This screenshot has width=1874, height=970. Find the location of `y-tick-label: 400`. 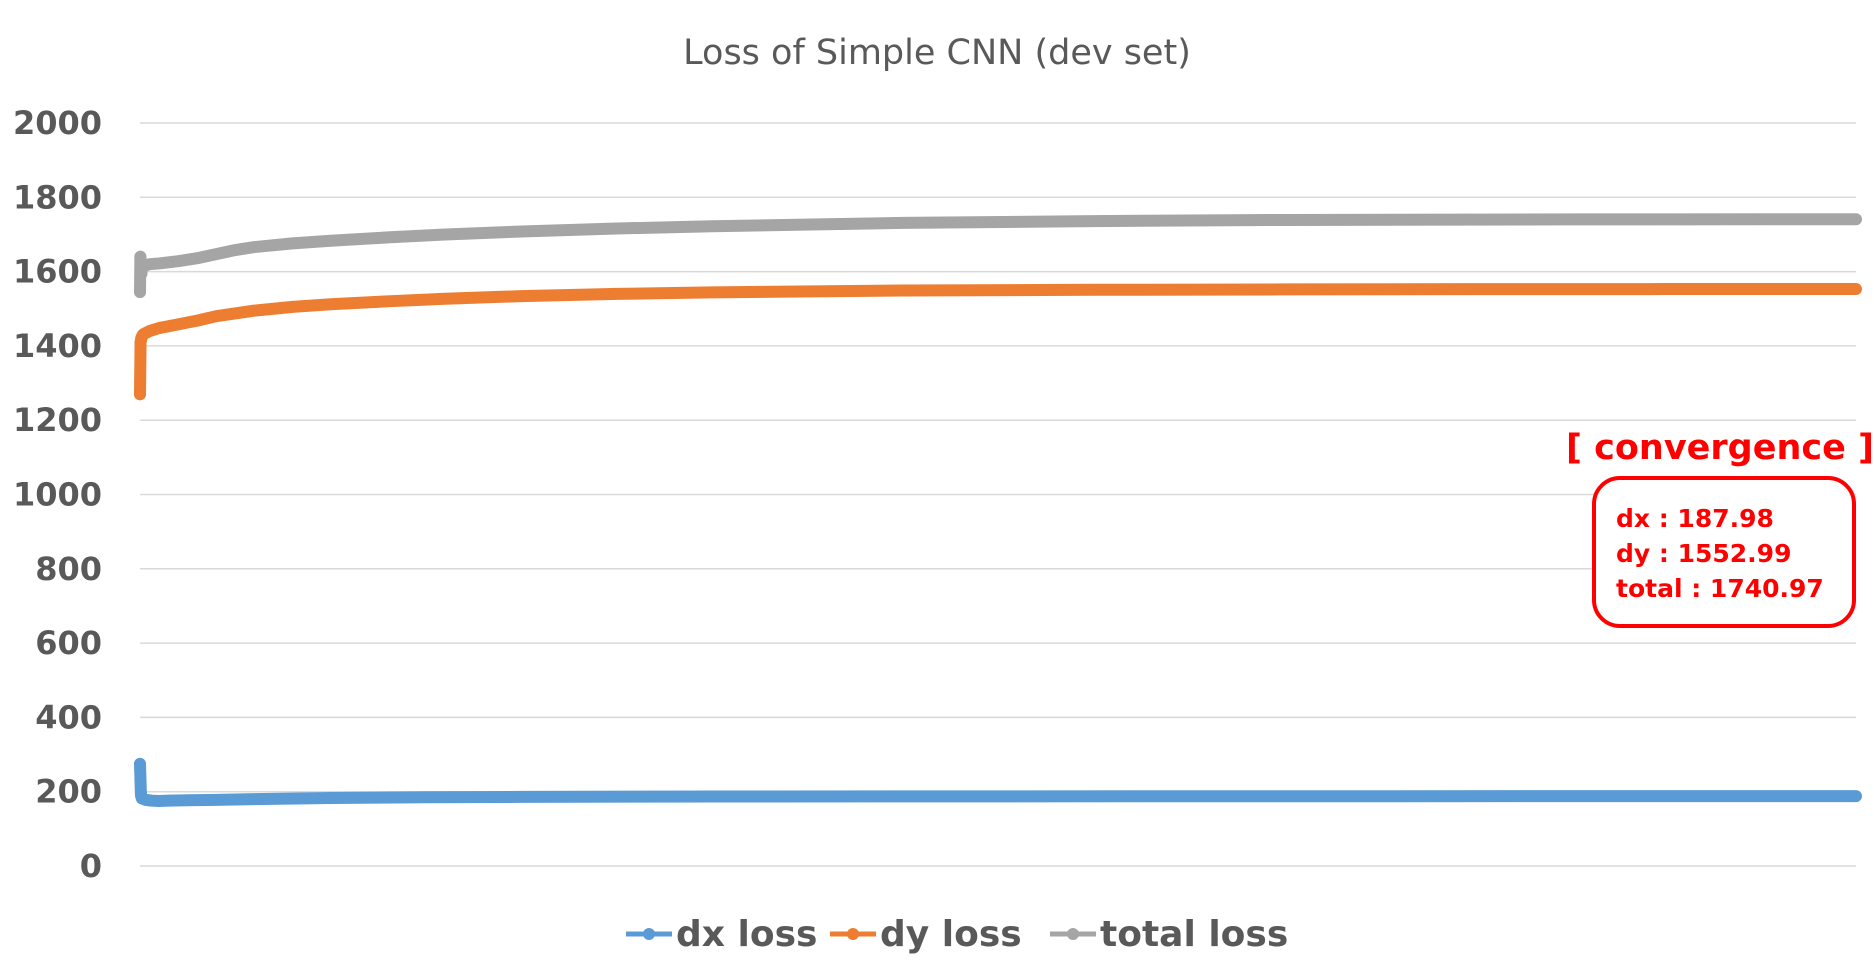

y-tick-label: 400 is located at coordinates (68, 717).